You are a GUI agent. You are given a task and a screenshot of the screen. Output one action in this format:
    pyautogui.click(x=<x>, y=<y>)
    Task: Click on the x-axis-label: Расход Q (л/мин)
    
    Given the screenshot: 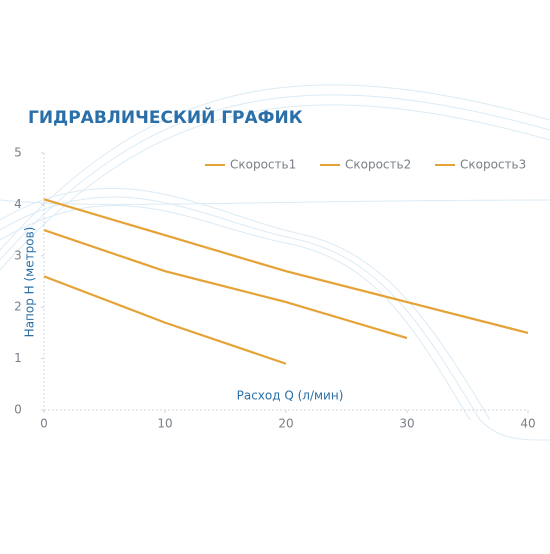 What is the action you would take?
    pyautogui.click(x=290, y=396)
    